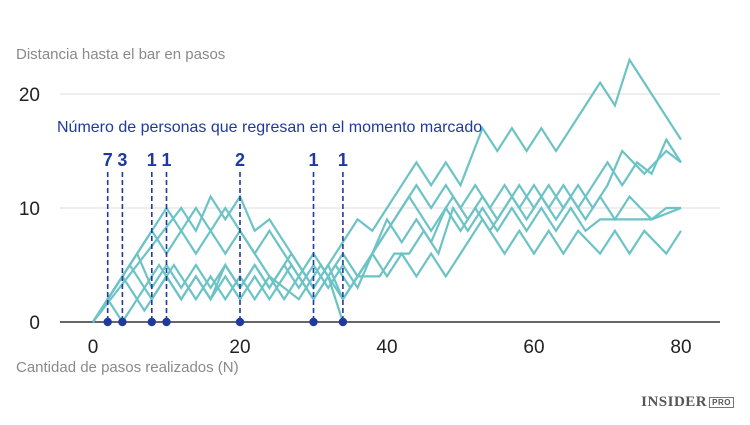 The height and width of the screenshot is (425, 750). I want to click on x-axis-title: Cantidad de pasos realizados (N), so click(127, 367).